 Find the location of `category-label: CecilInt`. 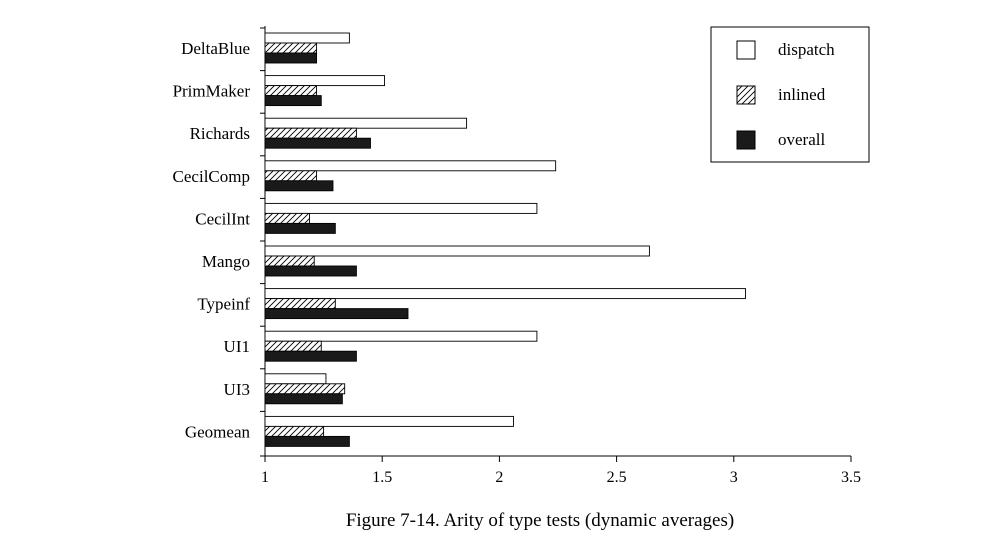

category-label: CecilInt is located at coordinates (222, 218).